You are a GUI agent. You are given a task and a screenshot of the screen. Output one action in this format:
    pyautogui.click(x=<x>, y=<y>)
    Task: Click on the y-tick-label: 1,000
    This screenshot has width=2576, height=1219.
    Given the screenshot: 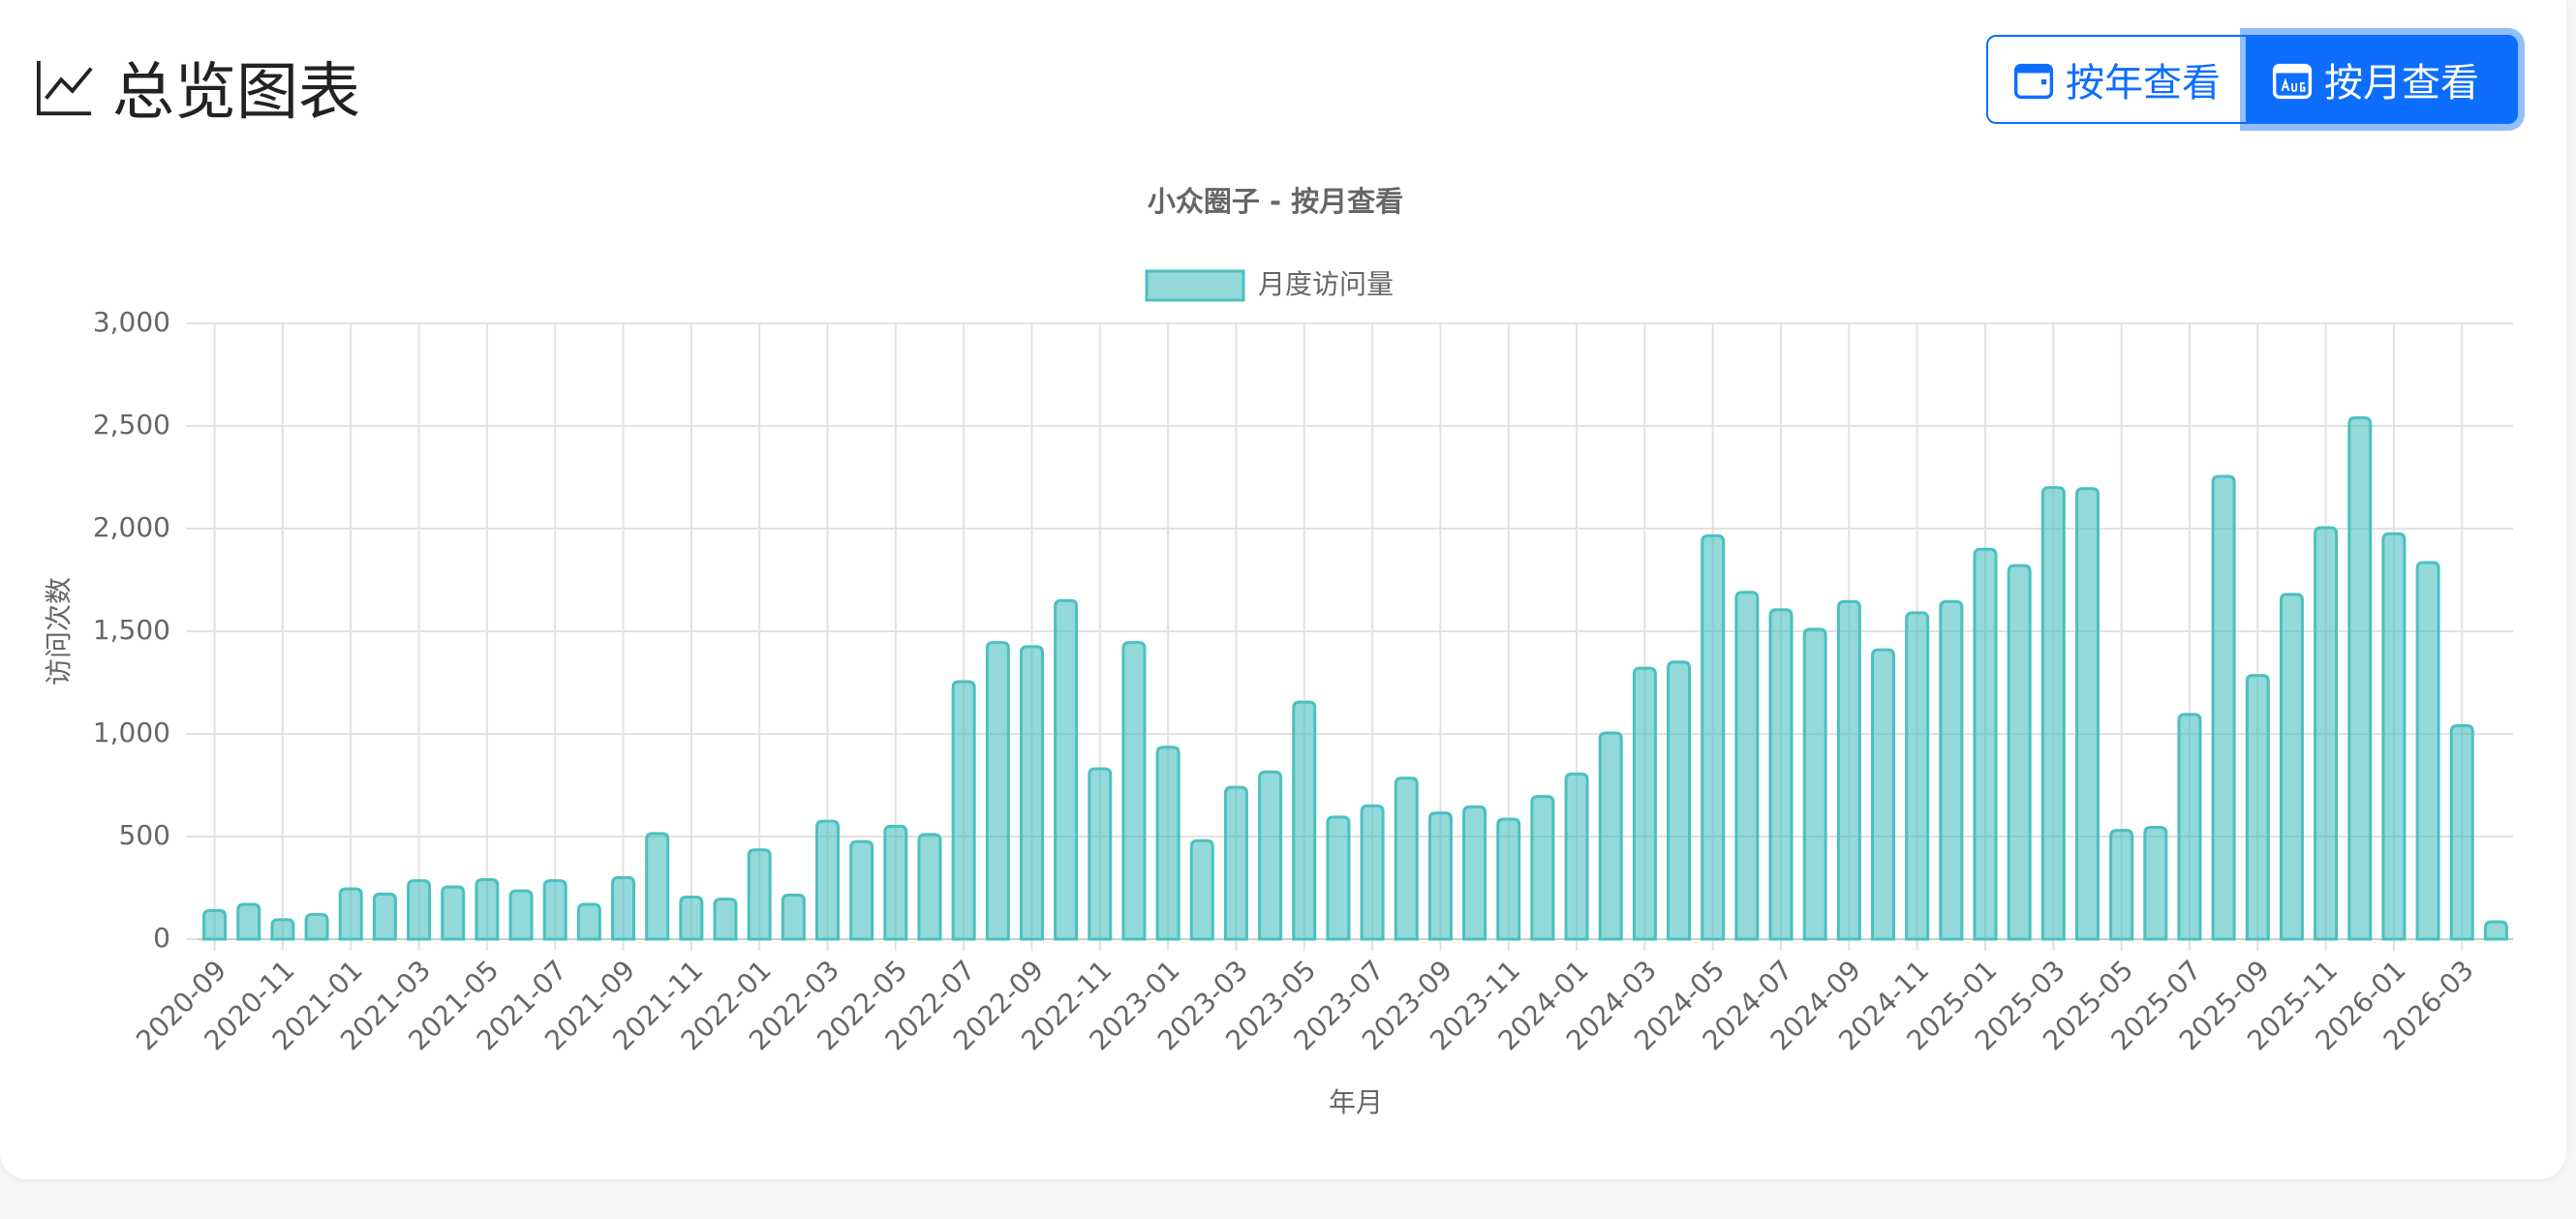 What is the action you would take?
    pyautogui.click(x=131, y=732)
    